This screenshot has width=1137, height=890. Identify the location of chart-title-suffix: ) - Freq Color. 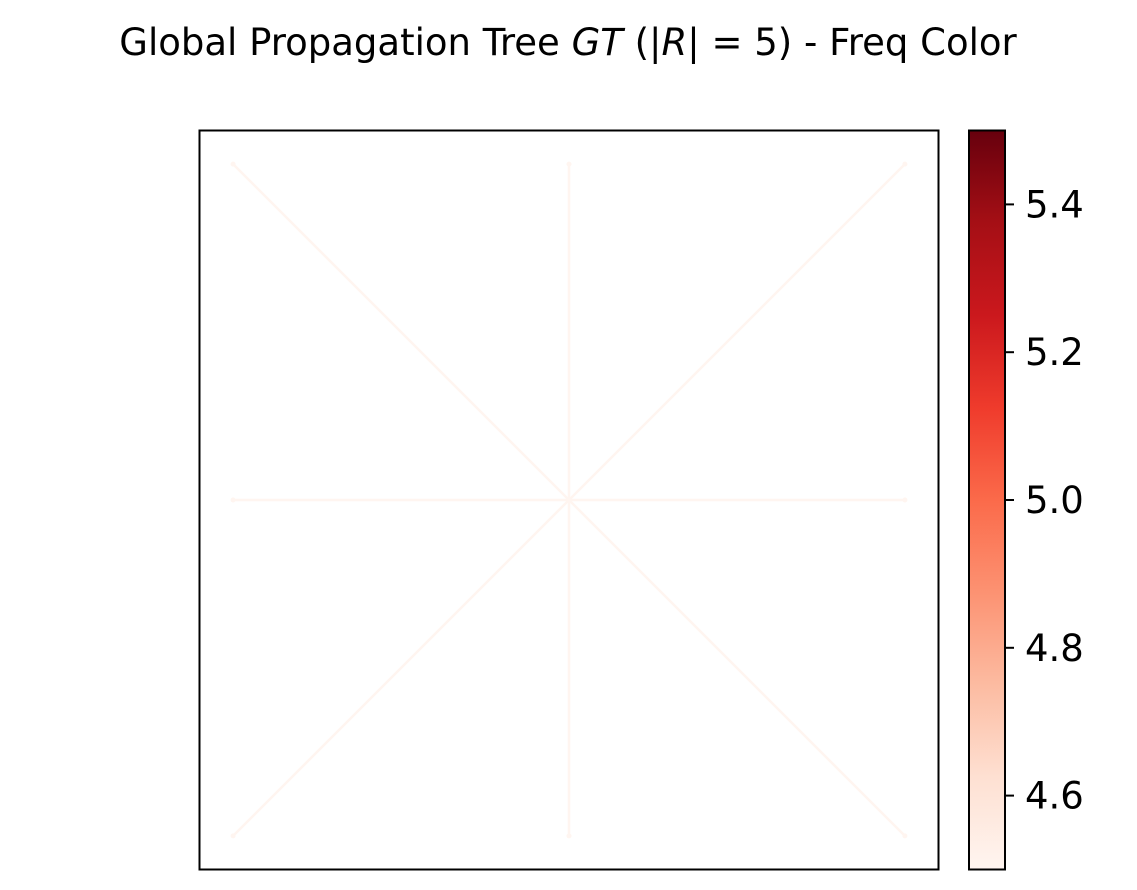
(898, 42).